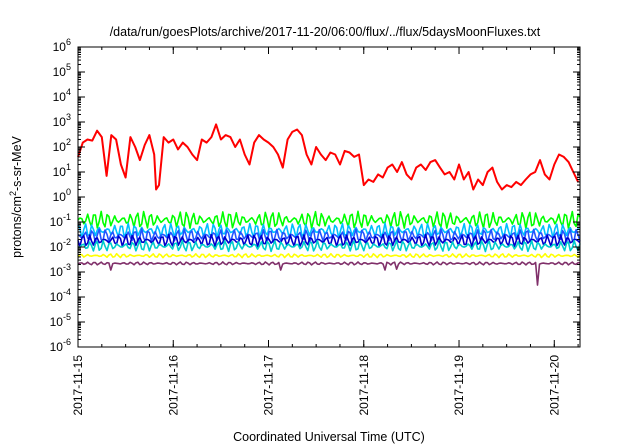  What do you see at coordinates (57, 222) in the screenshot?
I see `y-tick-base-7: 10` at bounding box center [57, 222].